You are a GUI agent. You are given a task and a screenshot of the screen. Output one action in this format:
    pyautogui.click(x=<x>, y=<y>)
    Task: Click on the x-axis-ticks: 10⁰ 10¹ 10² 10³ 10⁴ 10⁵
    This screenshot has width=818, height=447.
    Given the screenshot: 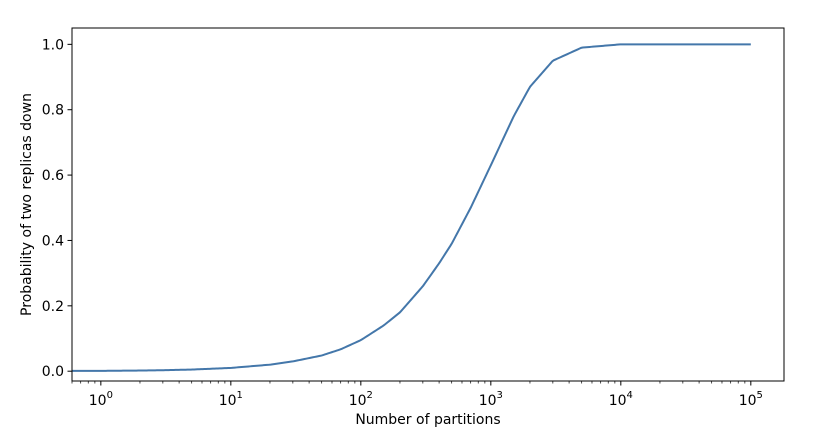 What is the action you would take?
    pyautogui.click(x=417, y=395)
    